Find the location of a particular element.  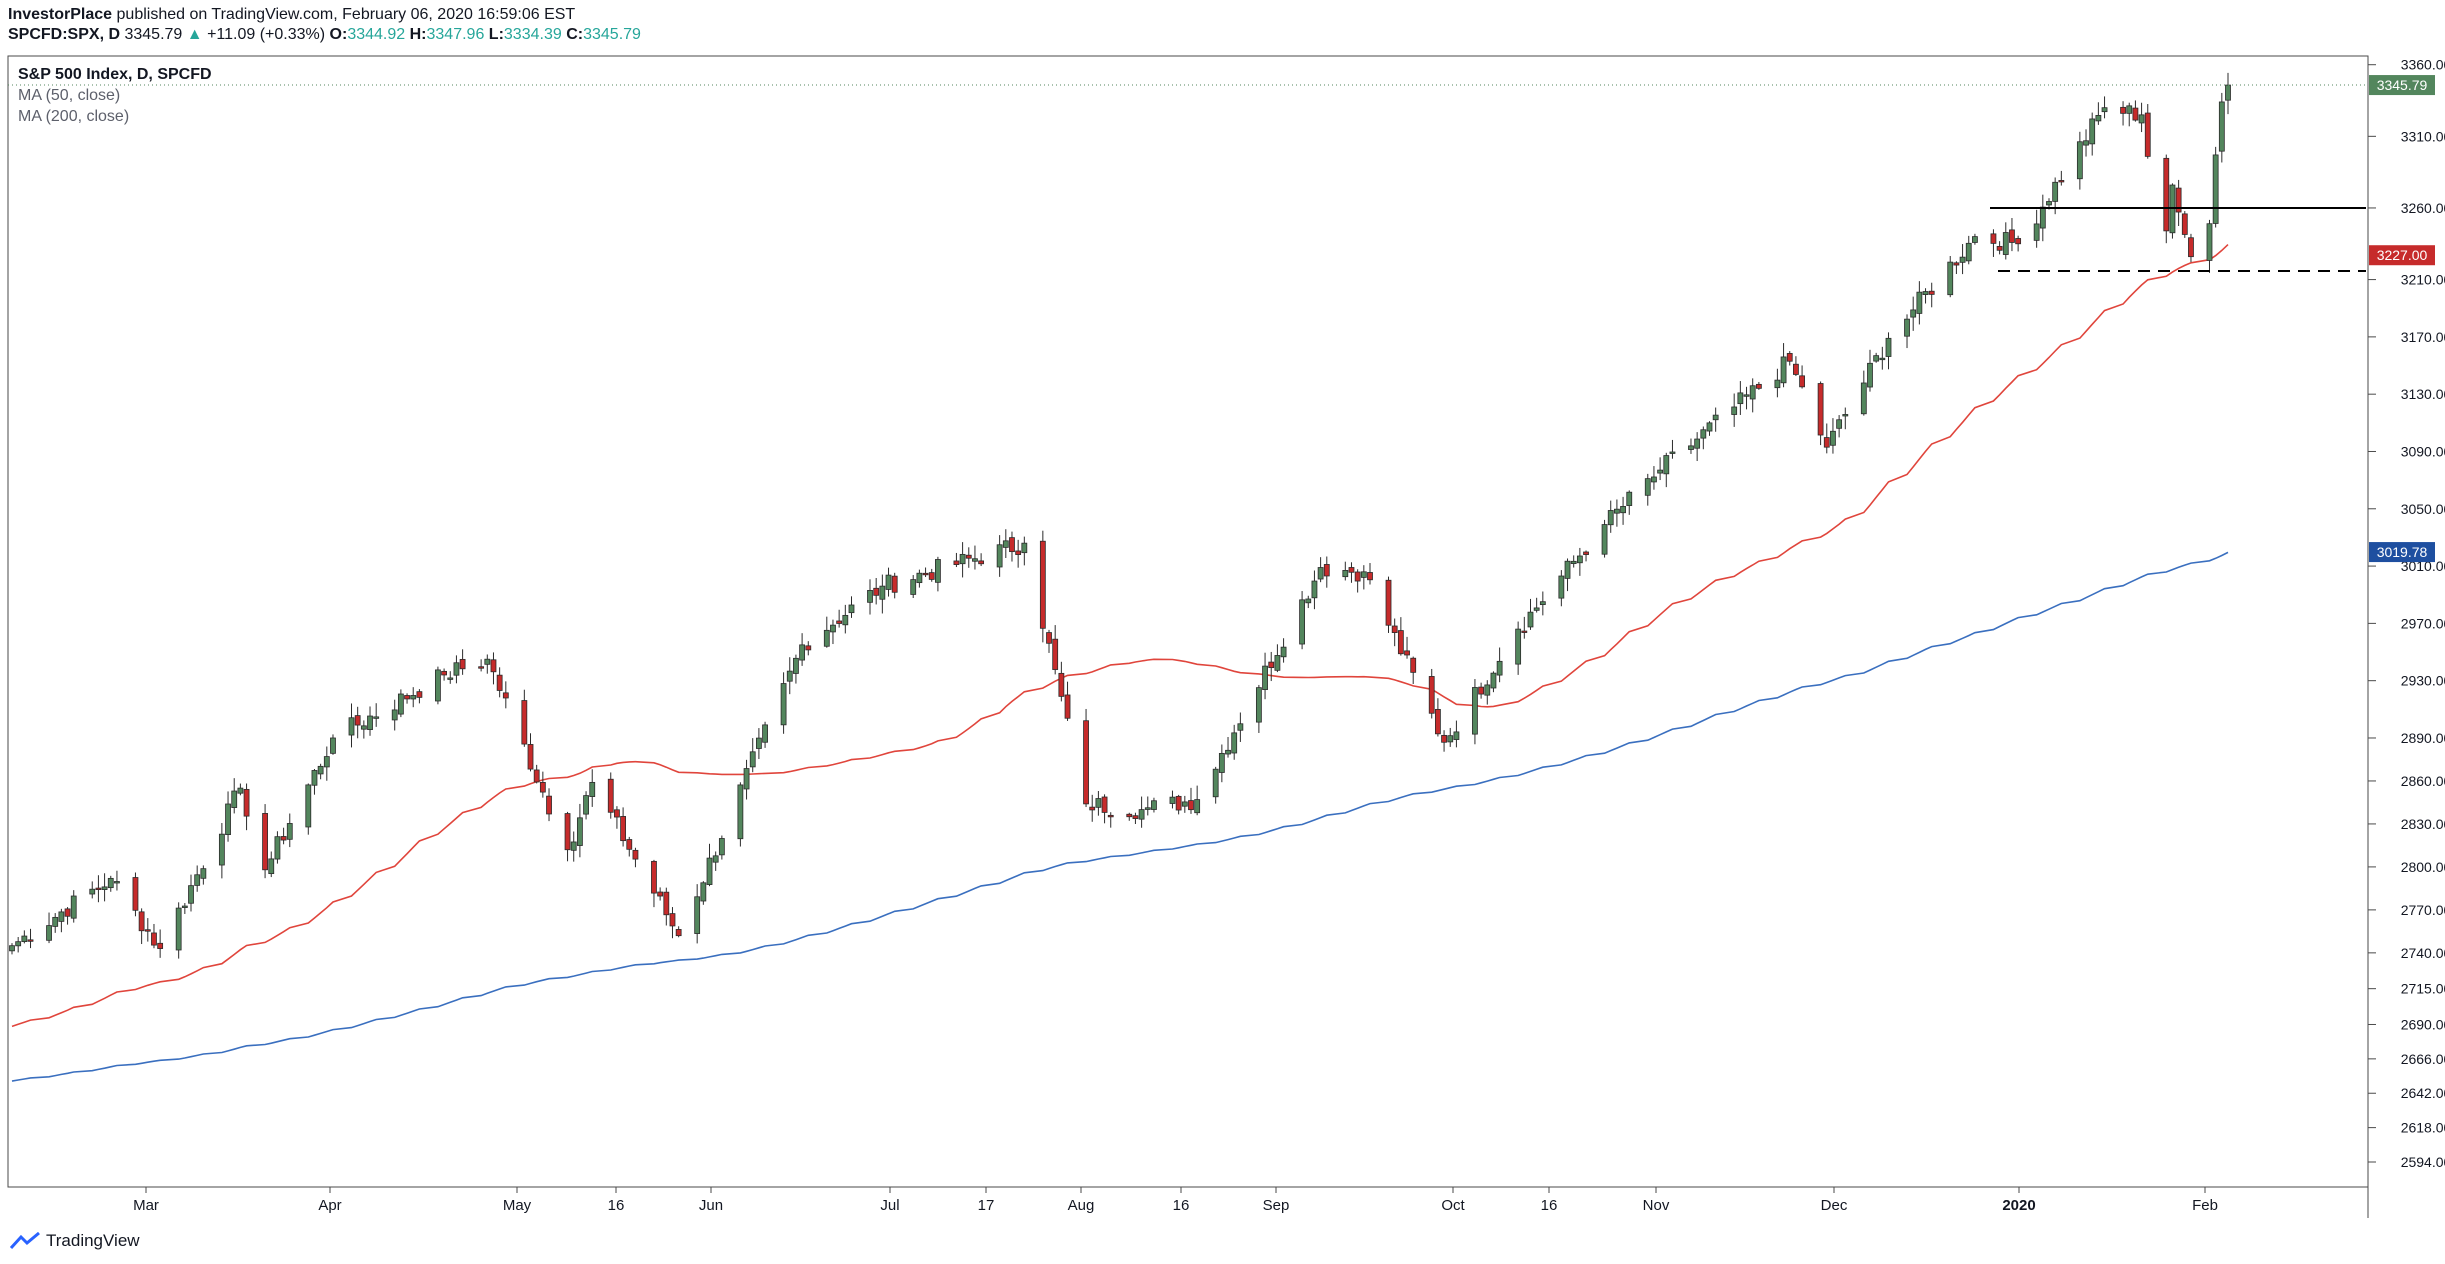

ma200-legend: MA (200, close) is located at coordinates (74, 116).